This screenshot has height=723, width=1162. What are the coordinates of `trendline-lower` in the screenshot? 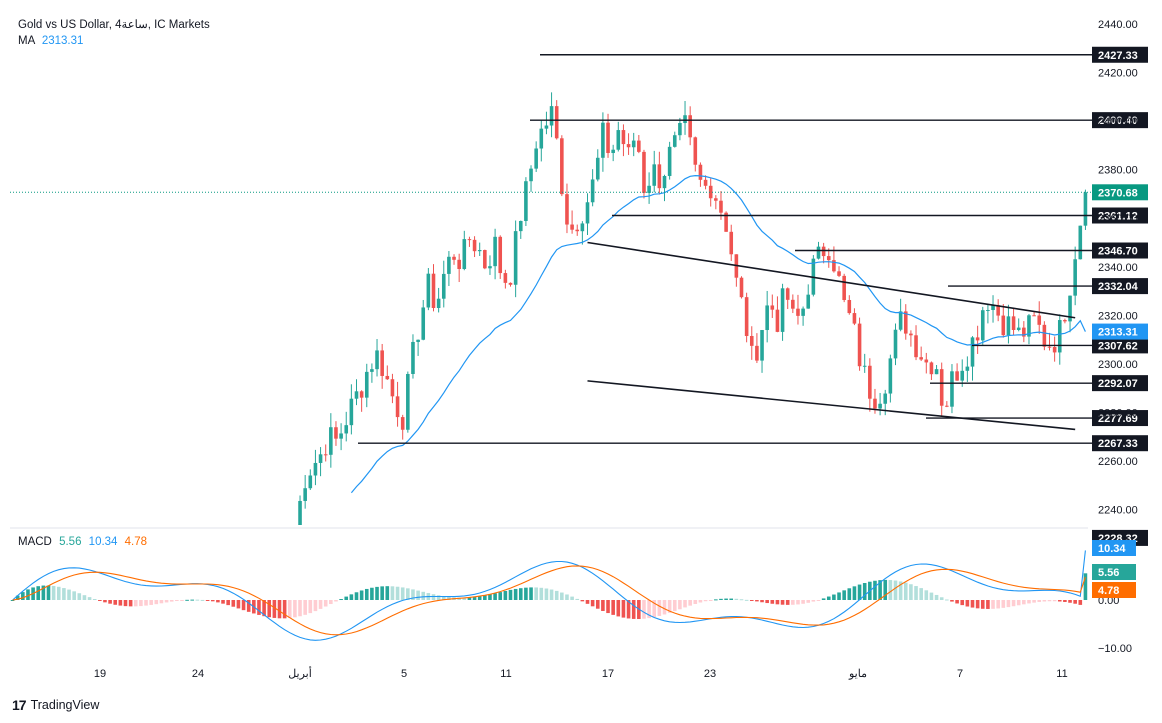 It's located at (831, 405).